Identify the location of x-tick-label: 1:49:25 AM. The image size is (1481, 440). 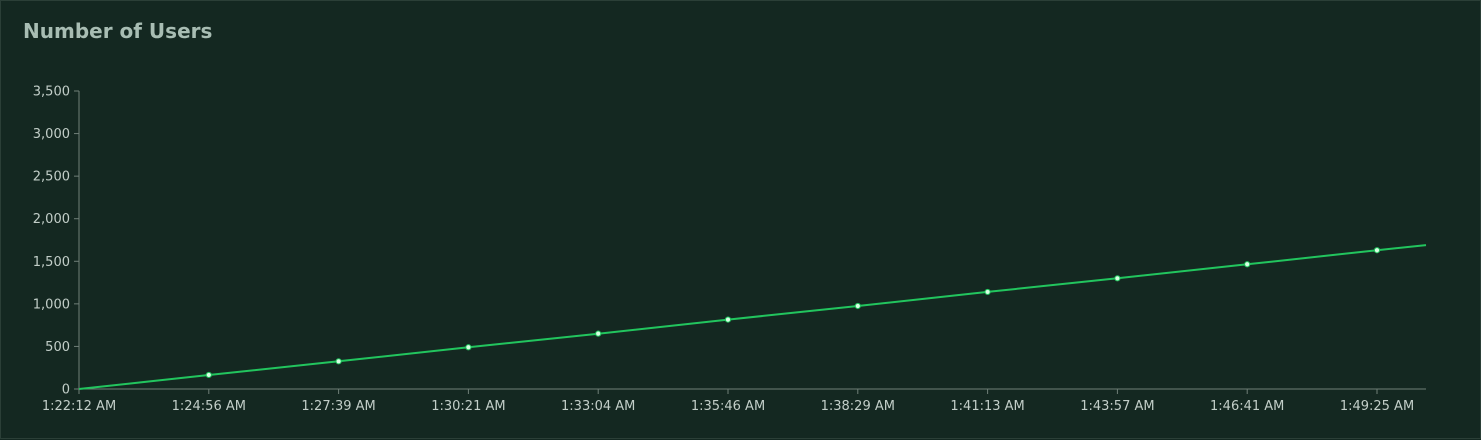
(1377, 406).